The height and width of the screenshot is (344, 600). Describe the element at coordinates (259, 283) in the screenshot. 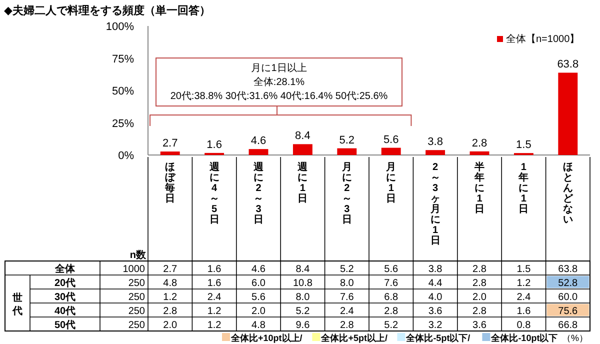

I see `text: 6.0` at that location.